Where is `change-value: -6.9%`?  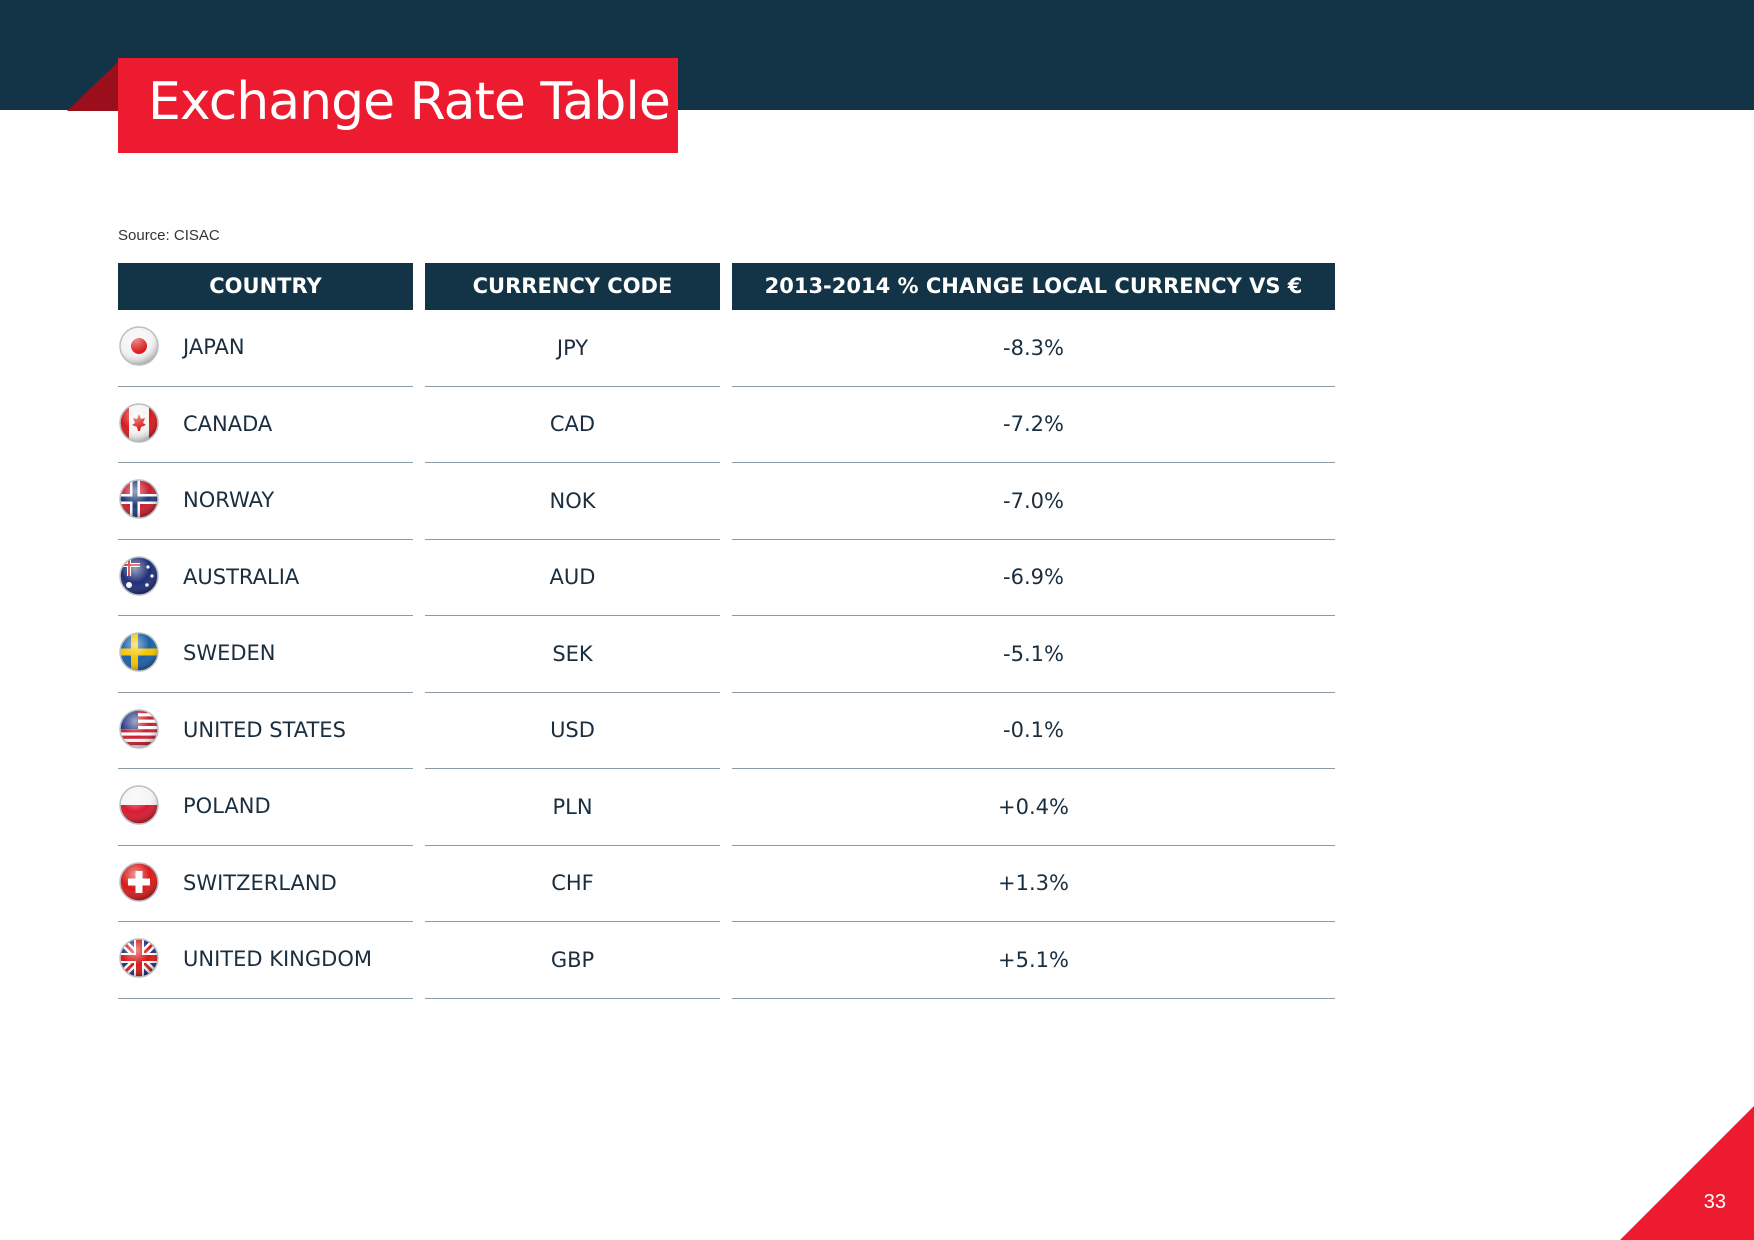
change-value: -6.9% is located at coordinates (1033, 577).